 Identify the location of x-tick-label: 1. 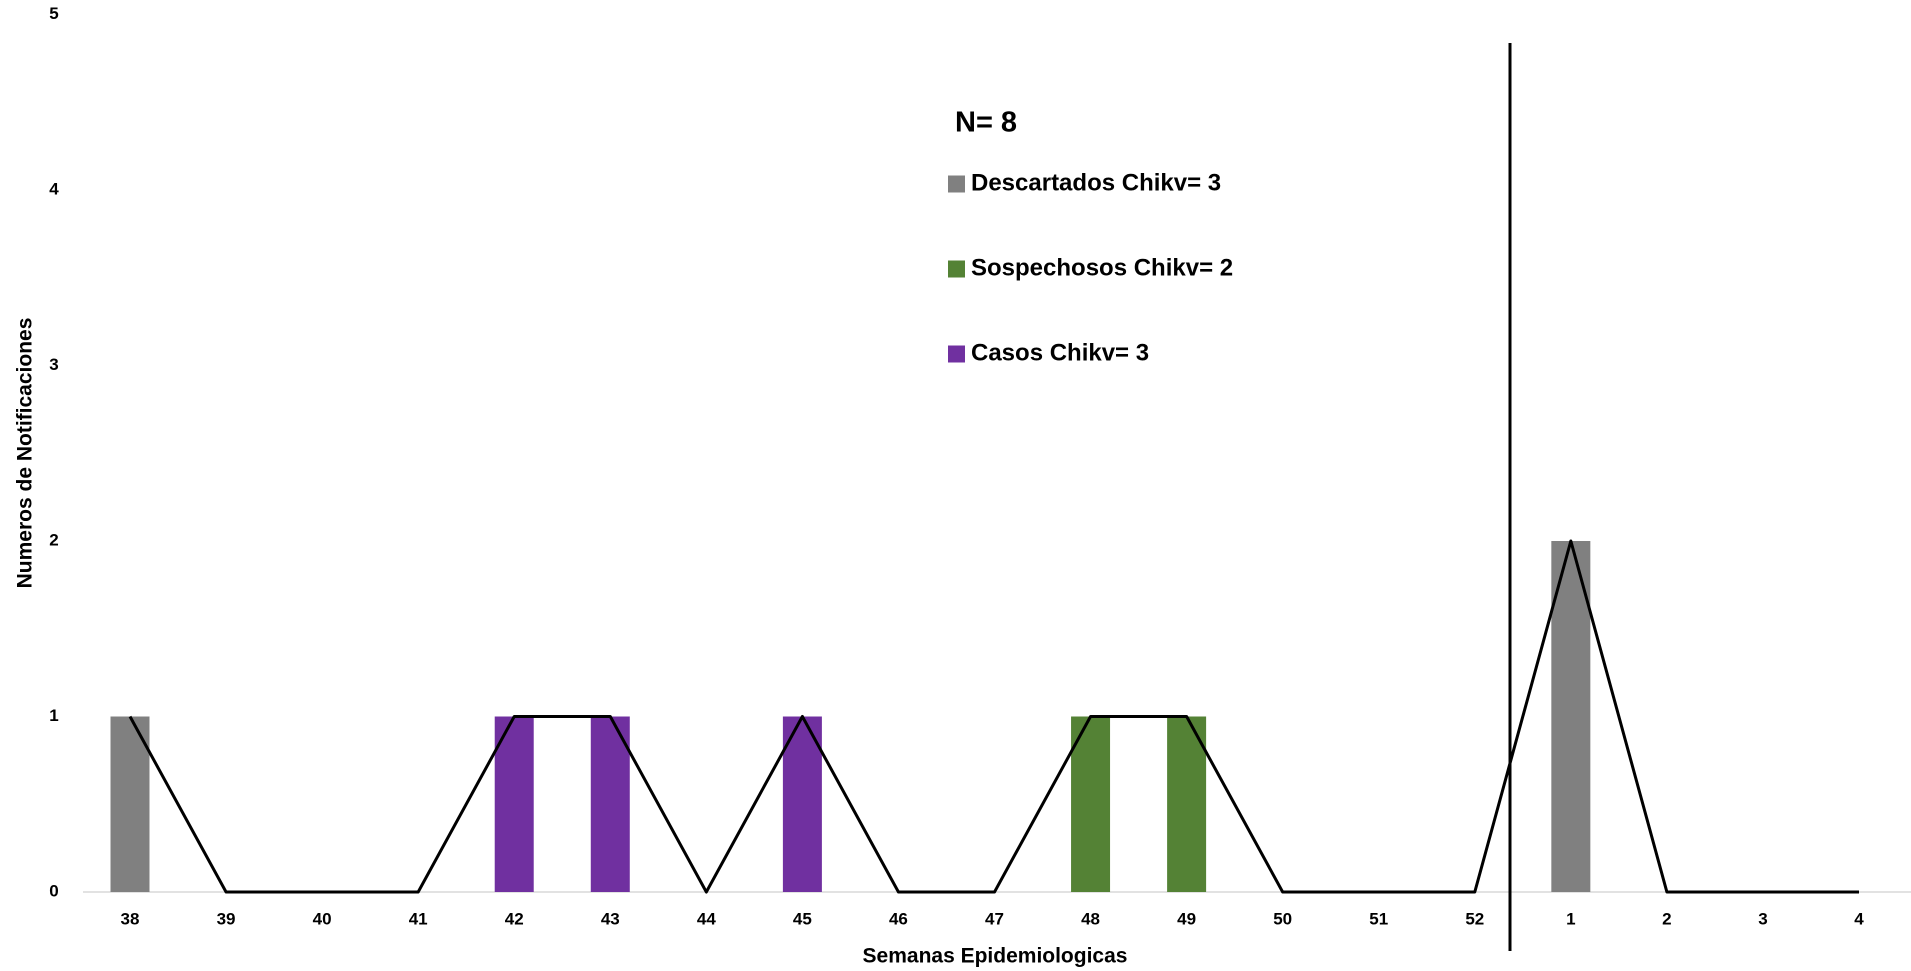
(1570, 918).